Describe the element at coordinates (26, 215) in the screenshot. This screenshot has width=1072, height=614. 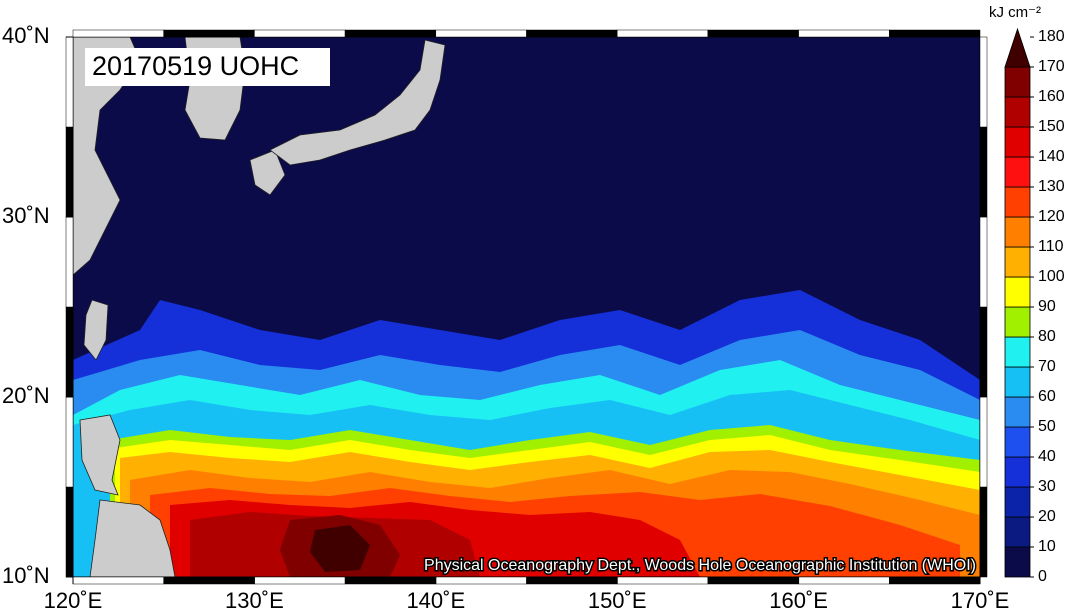
I see `lat-tick-label: 30˚N` at that location.